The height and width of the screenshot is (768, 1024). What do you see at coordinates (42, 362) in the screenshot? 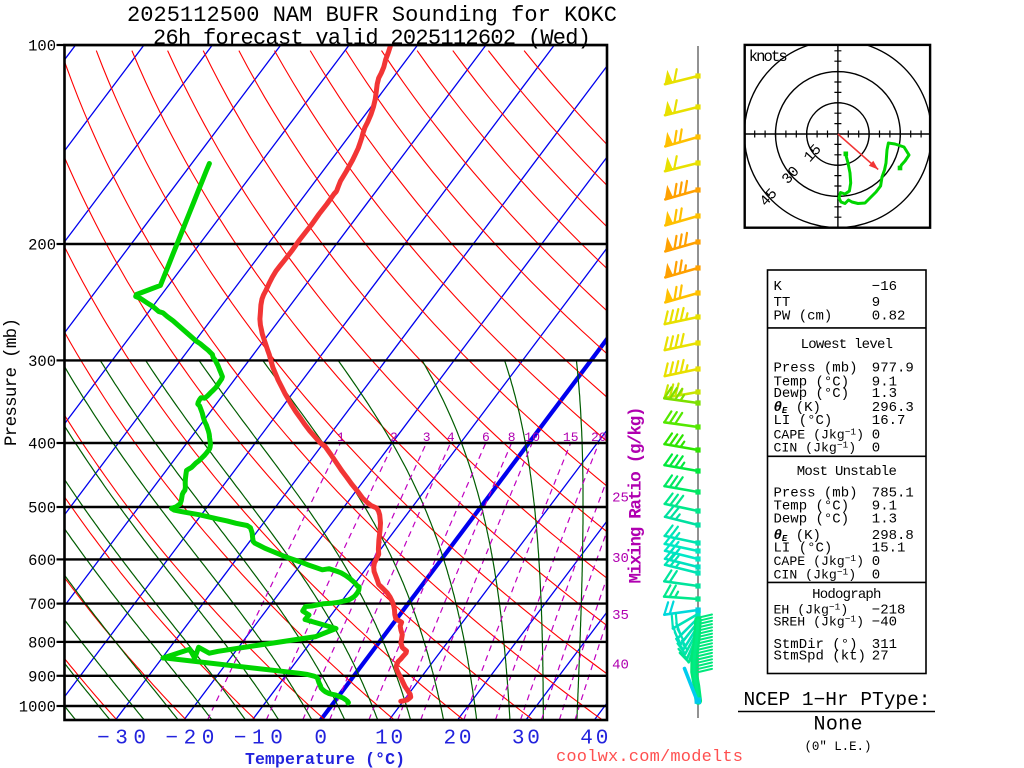
I see `svg-text: 300` at bounding box center [42, 362].